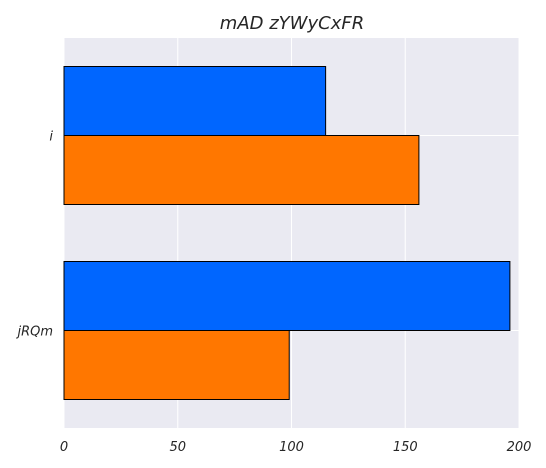 The height and width of the screenshot is (468, 546). What do you see at coordinates (519, 447) in the screenshot?
I see `x-tick-label: 200` at bounding box center [519, 447].